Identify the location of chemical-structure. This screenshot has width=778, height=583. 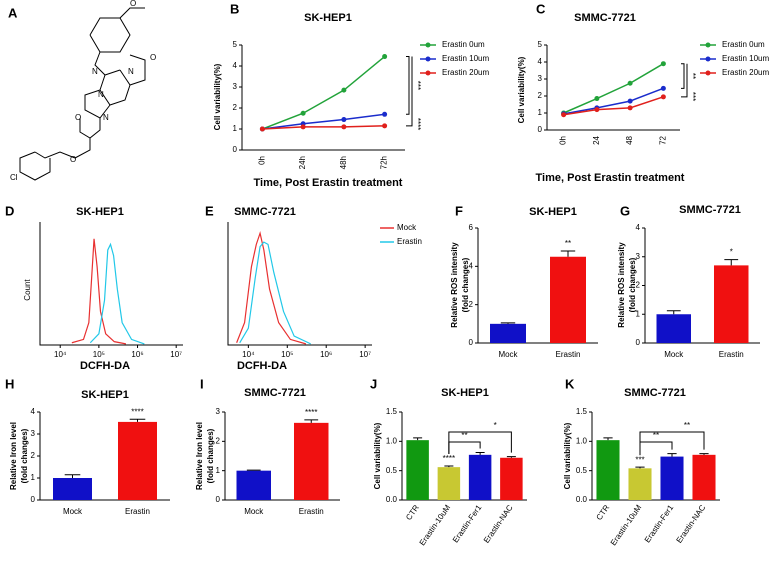
(82, 94).